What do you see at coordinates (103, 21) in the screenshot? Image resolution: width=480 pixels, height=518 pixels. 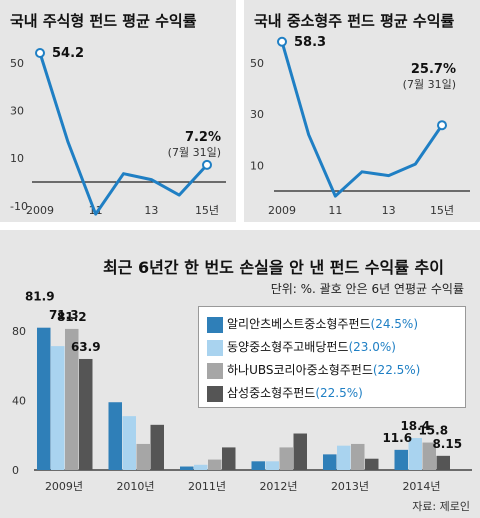 I see `chart-title-equity: 국내 주식형 펀드 평균 수익률` at bounding box center [103, 21].